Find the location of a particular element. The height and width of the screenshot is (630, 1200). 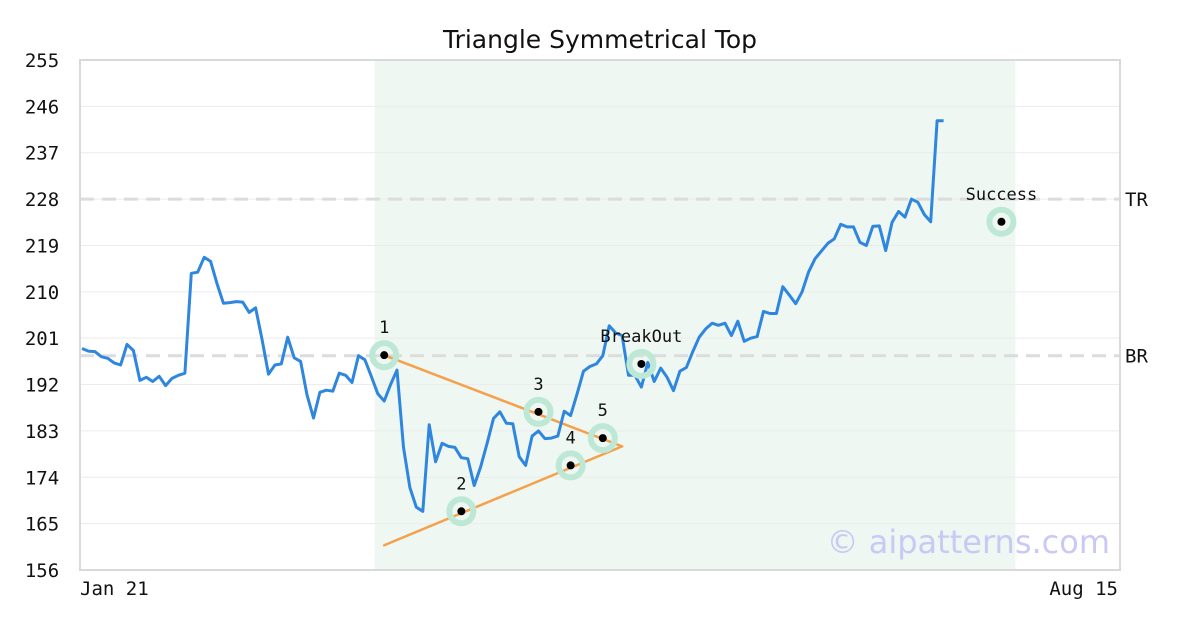

y-tick-label: 228 is located at coordinates (42, 200).